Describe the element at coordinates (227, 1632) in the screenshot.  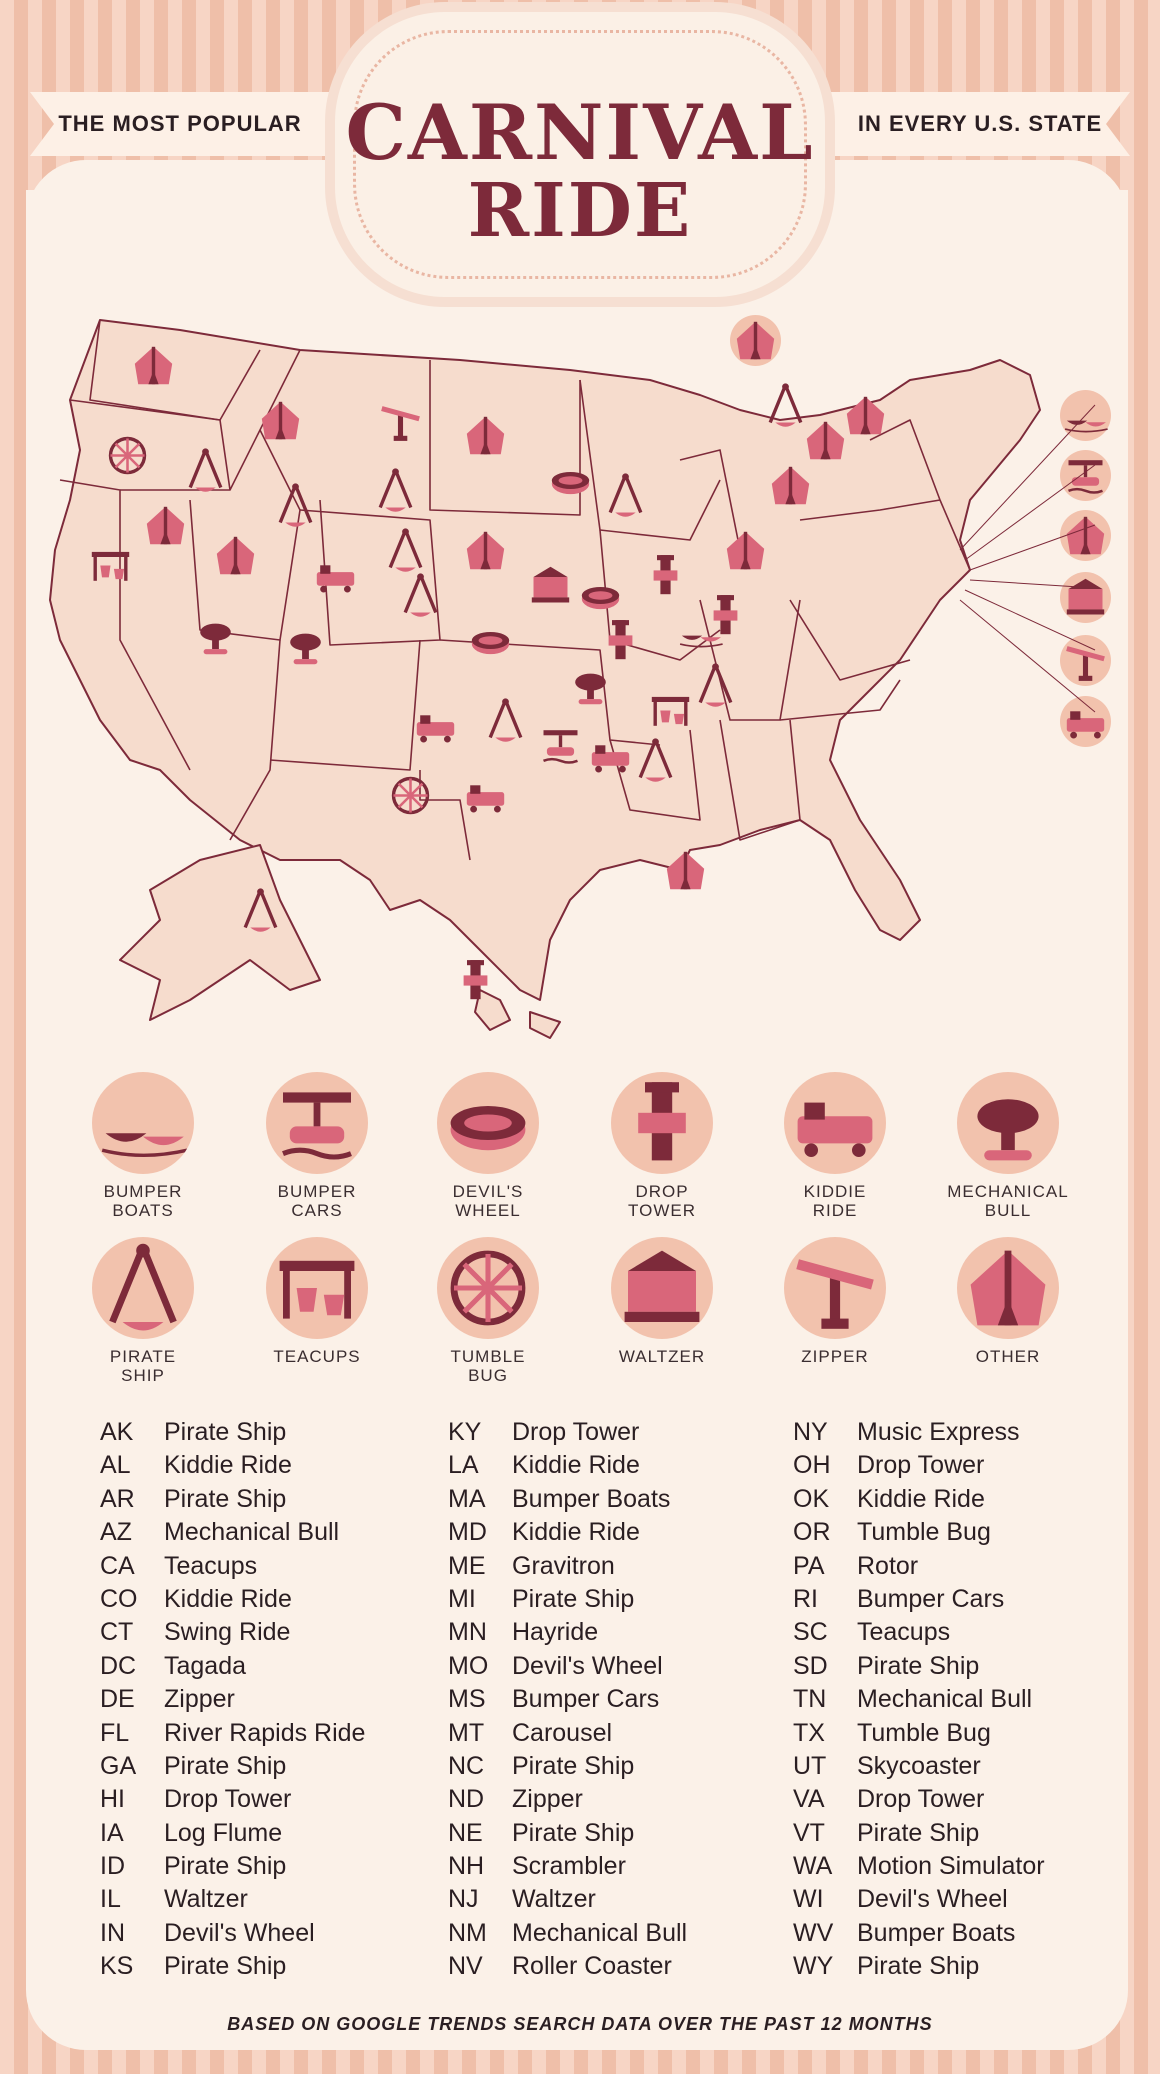
I see `state-ride: Swing Ride` at that location.